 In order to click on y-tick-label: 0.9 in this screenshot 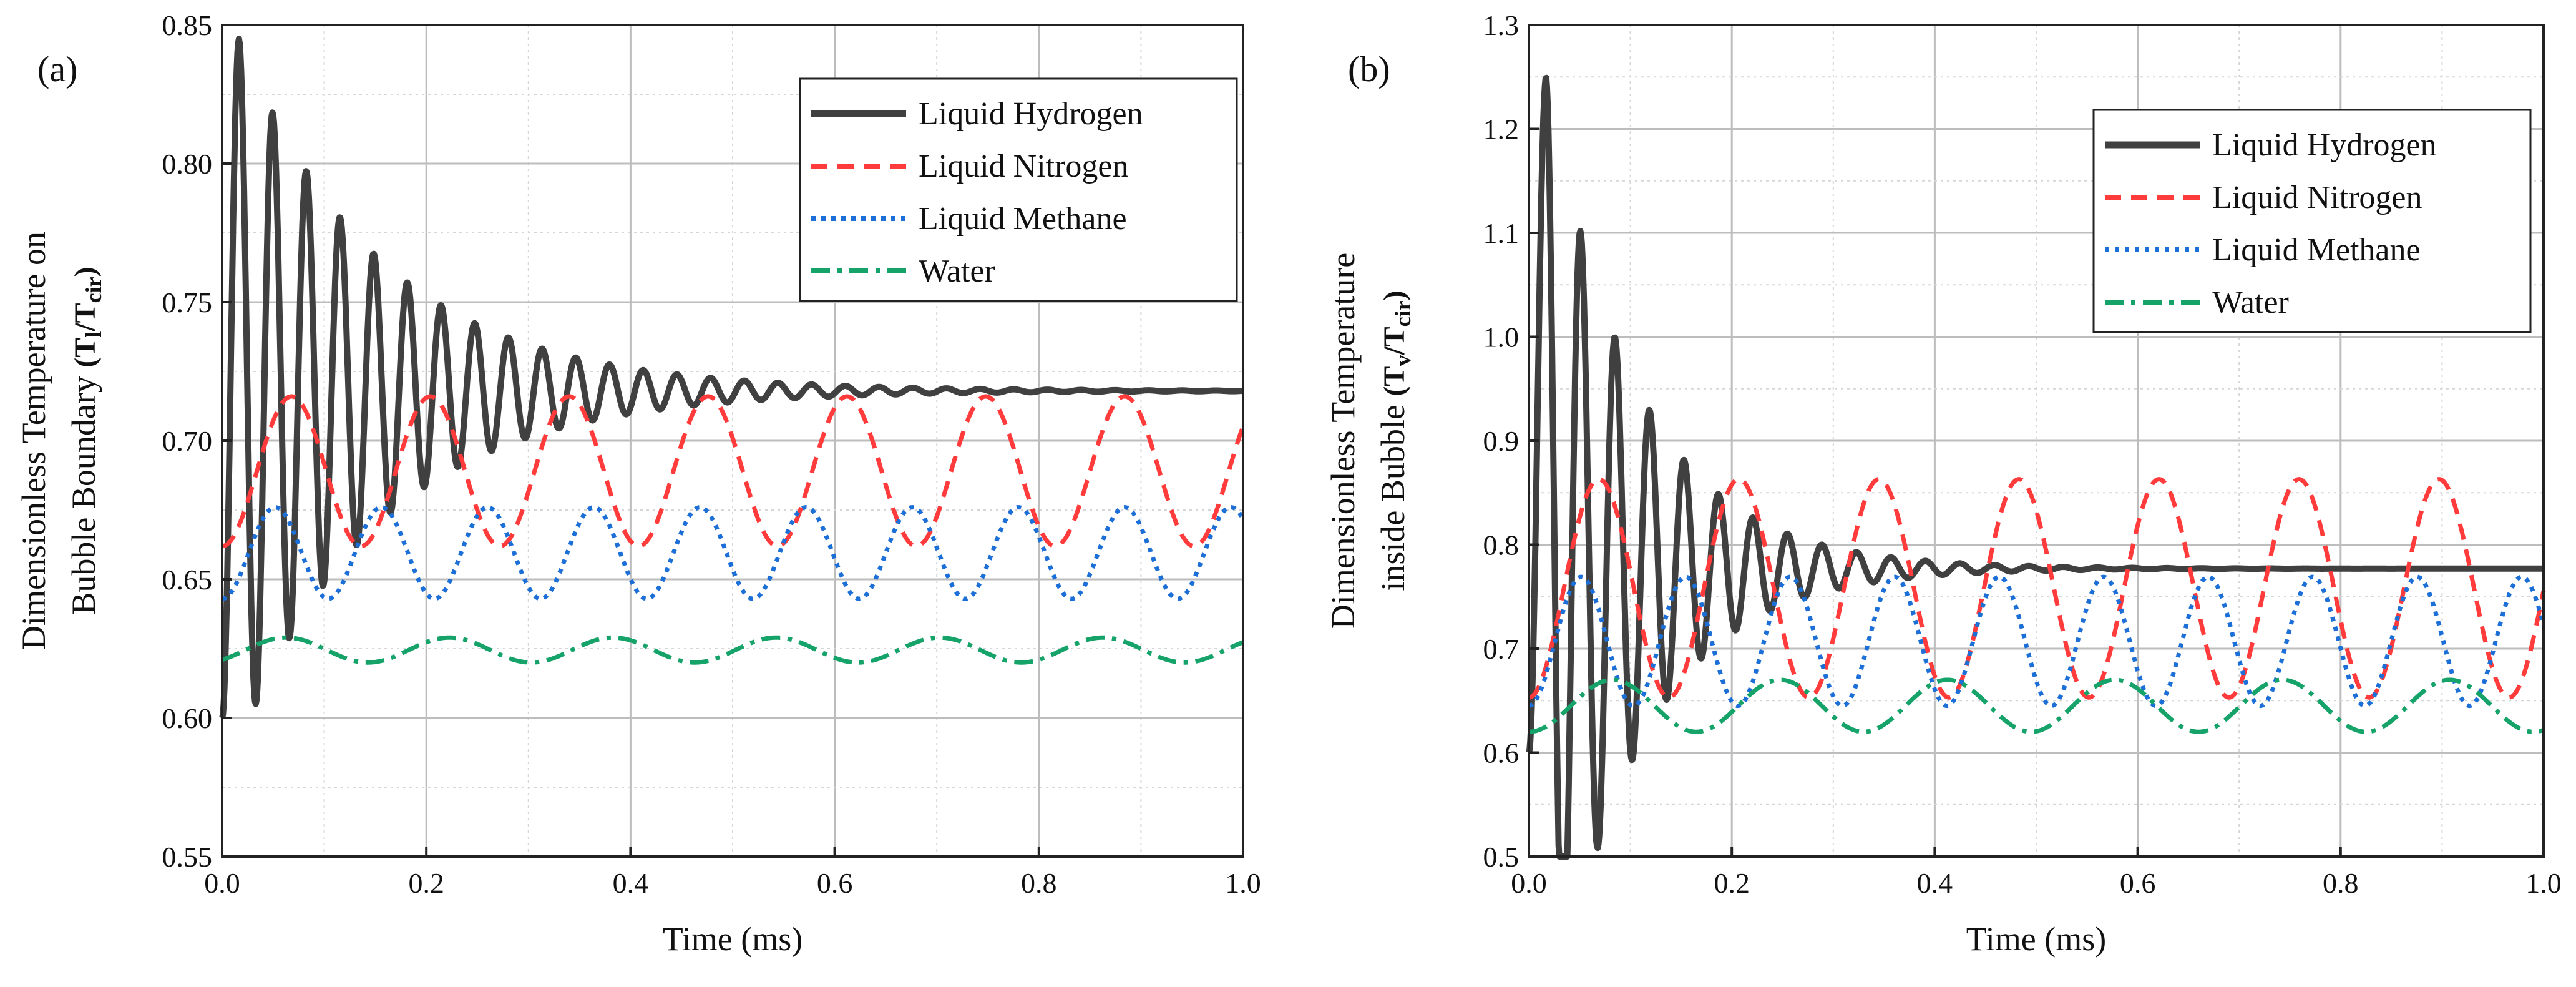, I will do `click(1501, 441)`.